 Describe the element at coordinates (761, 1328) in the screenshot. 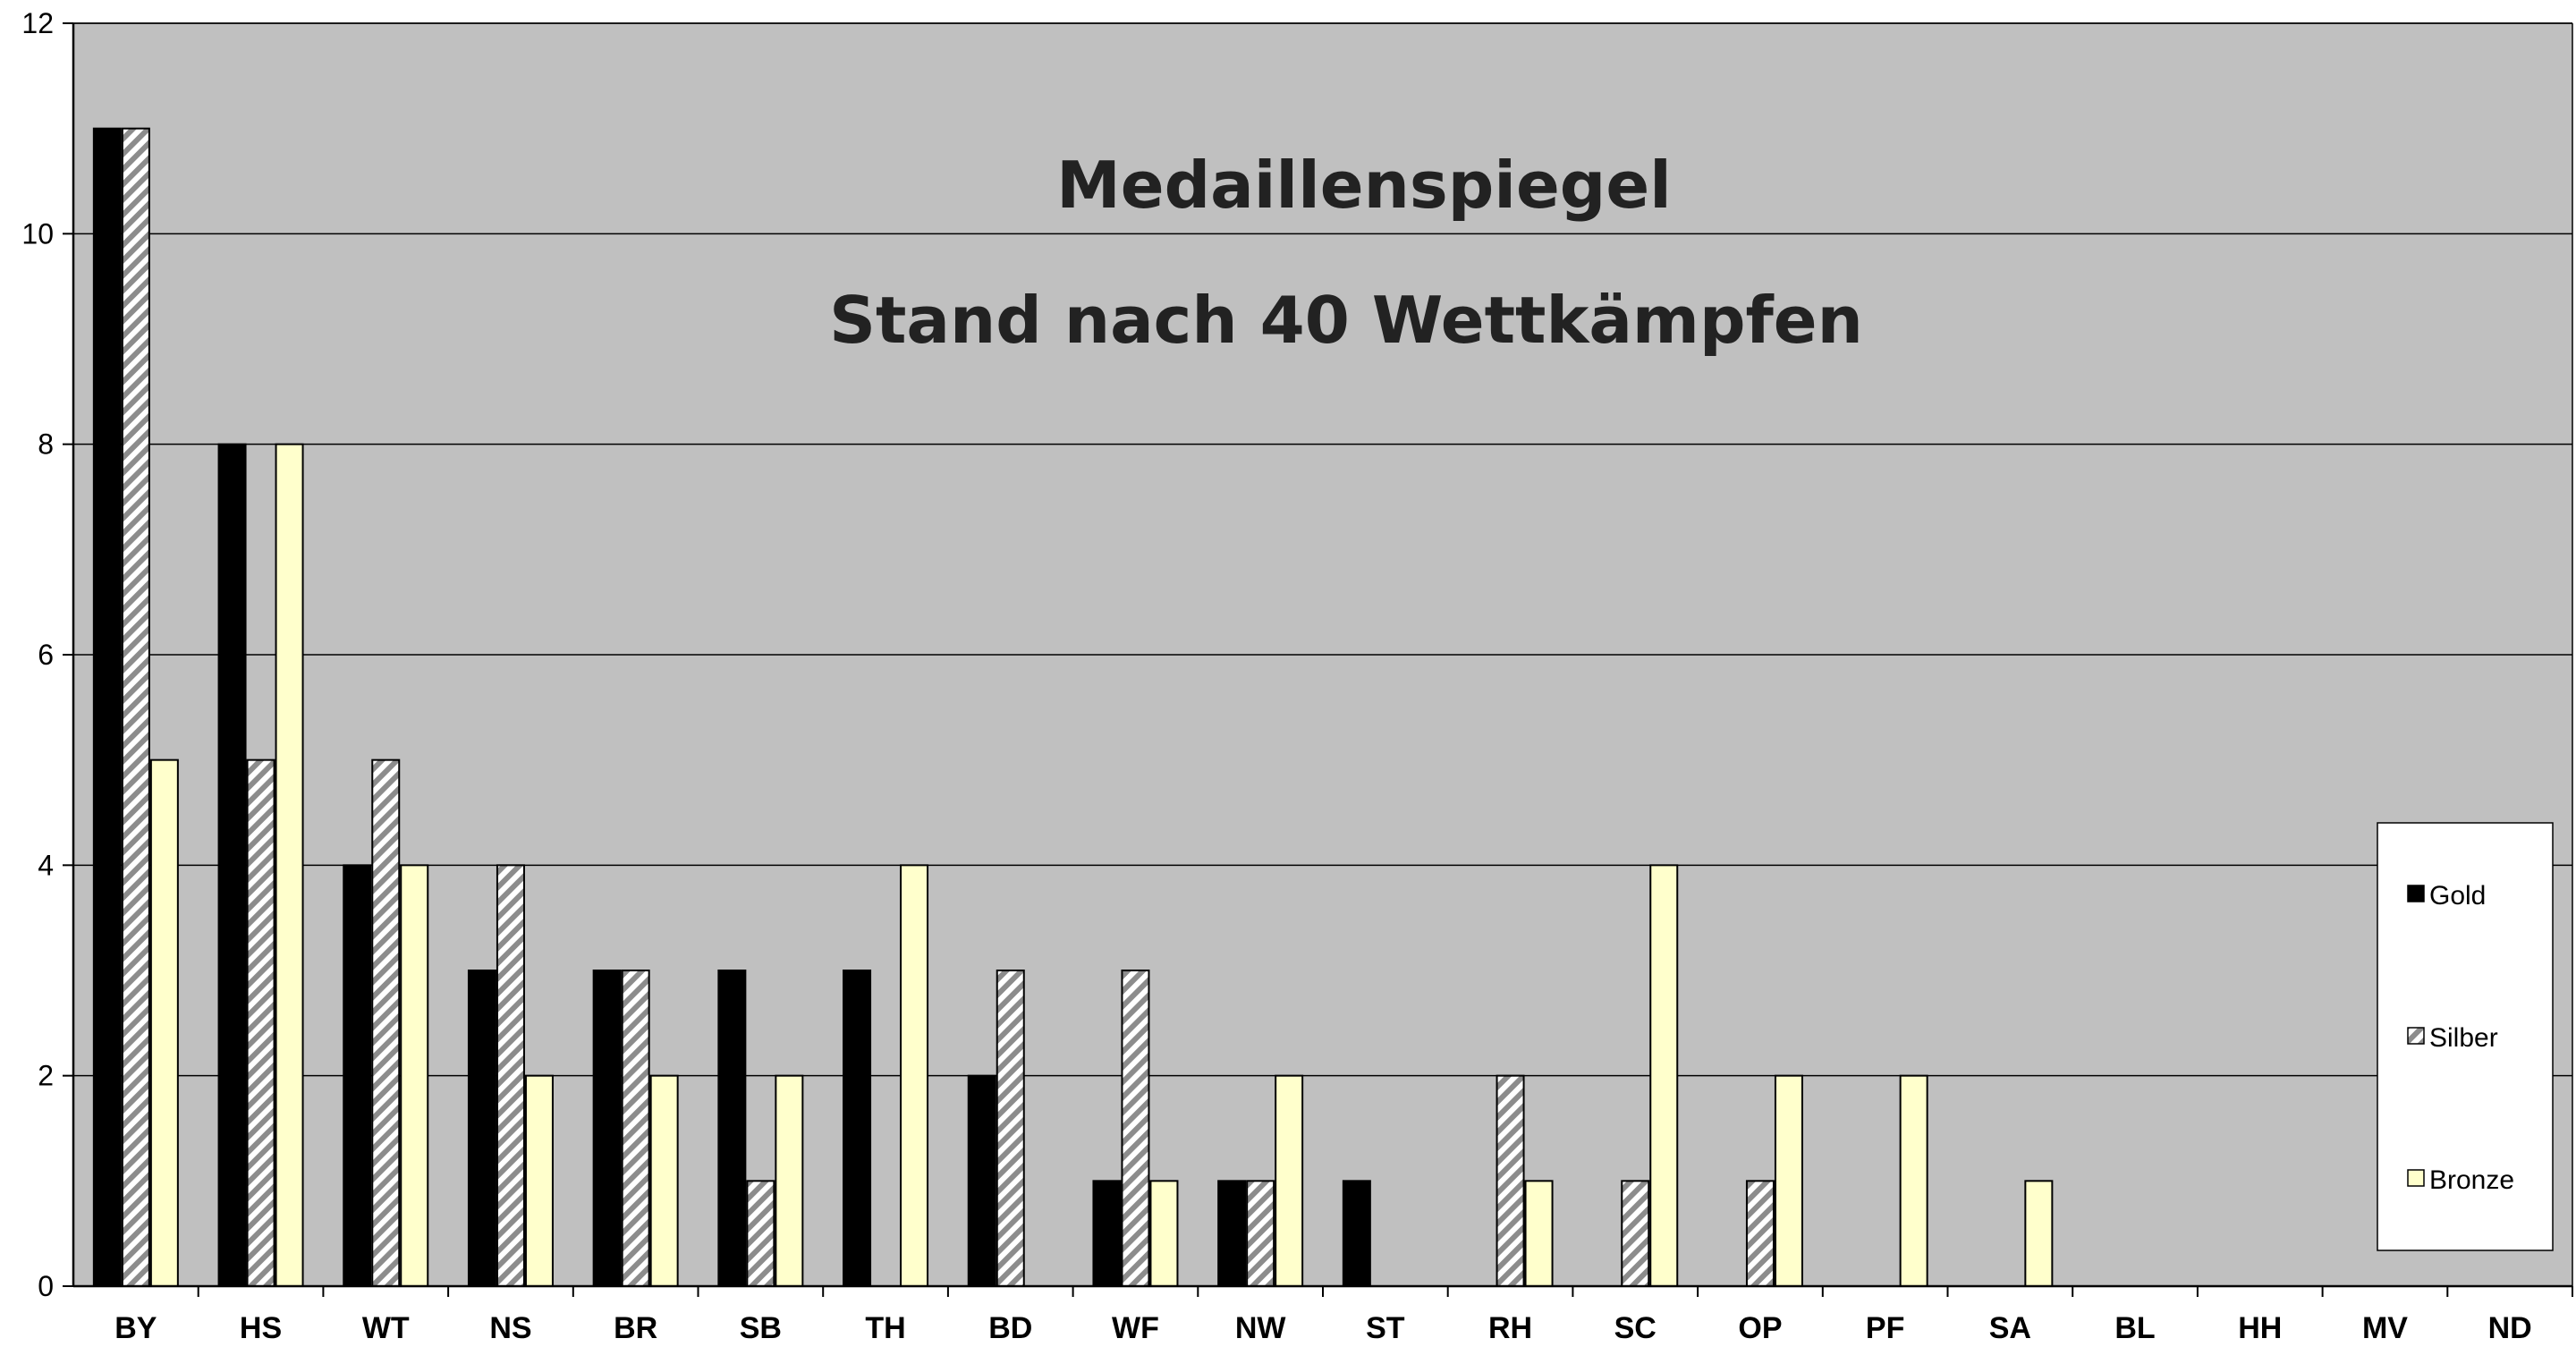

I see `x-tick-label: SB` at that location.